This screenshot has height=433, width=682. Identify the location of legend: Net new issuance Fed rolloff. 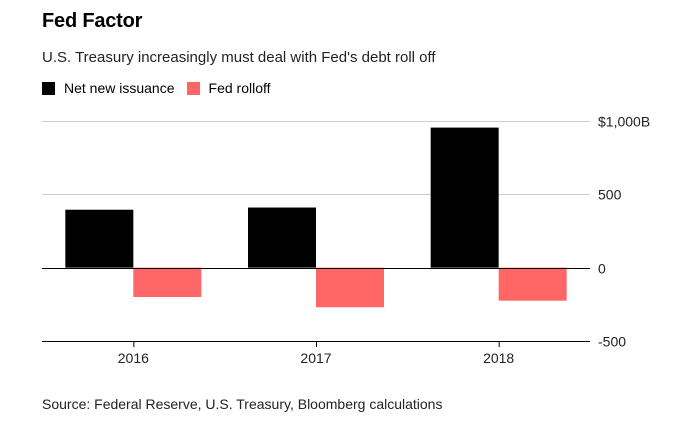
(162, 88).